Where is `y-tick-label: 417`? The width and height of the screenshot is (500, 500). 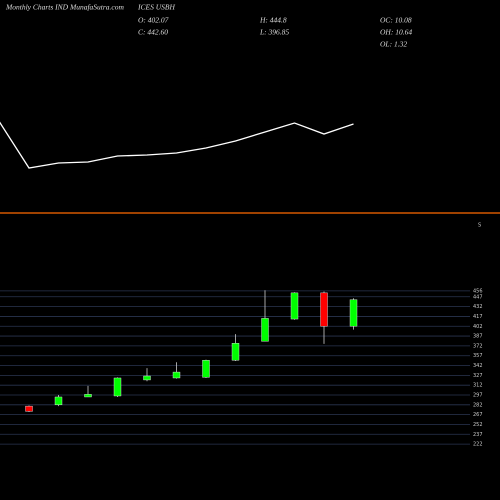
y-tick-label: 417 is located at coordinates (478, 317).